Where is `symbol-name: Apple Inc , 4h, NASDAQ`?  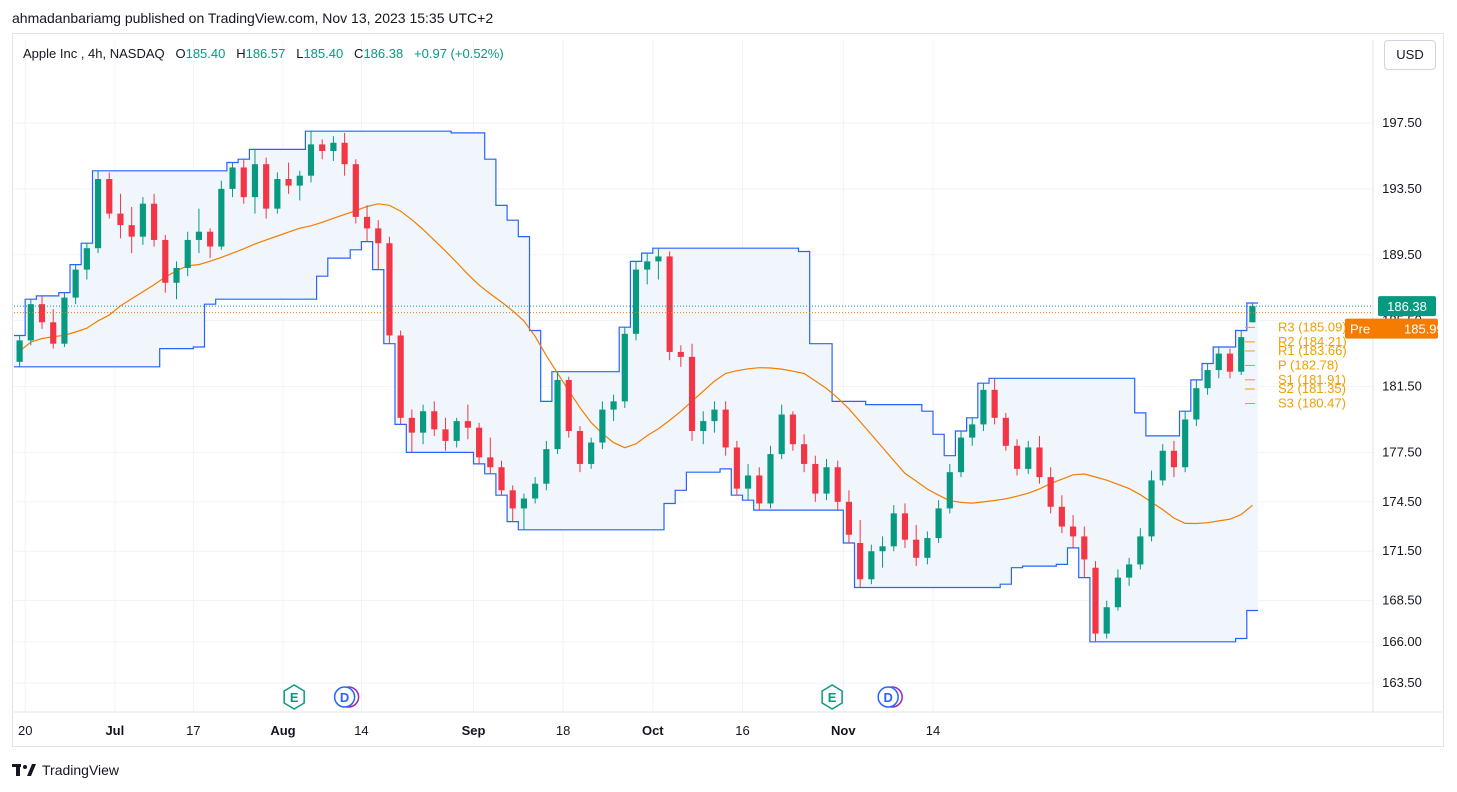
symbol-name: Apple Inc , 4h, NASDAQ is located at coordinates (94, 53).